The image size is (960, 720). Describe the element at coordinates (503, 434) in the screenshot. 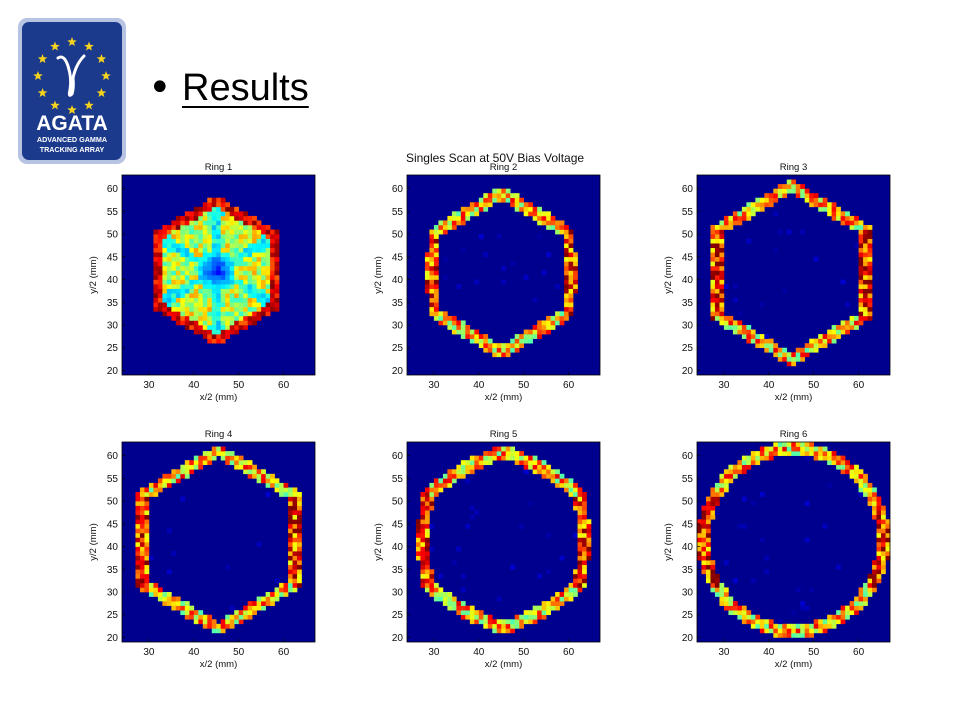

I see `panel-title: Ring 5` at that location.